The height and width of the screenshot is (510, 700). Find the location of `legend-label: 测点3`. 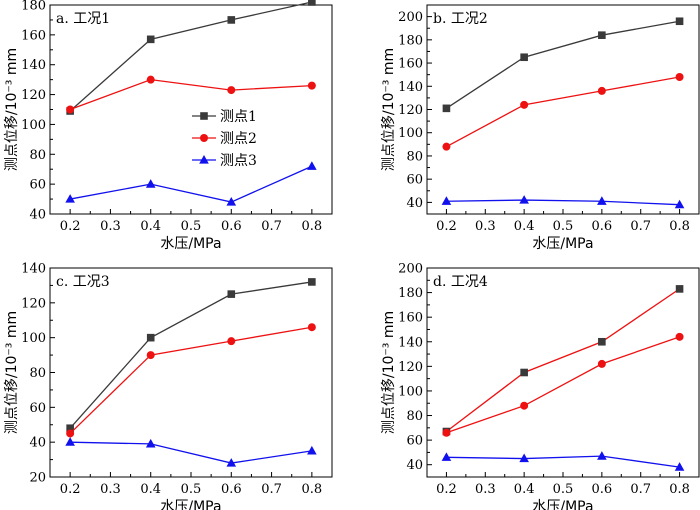

legend-label: 测点3 is located at coordinates (238, 161).